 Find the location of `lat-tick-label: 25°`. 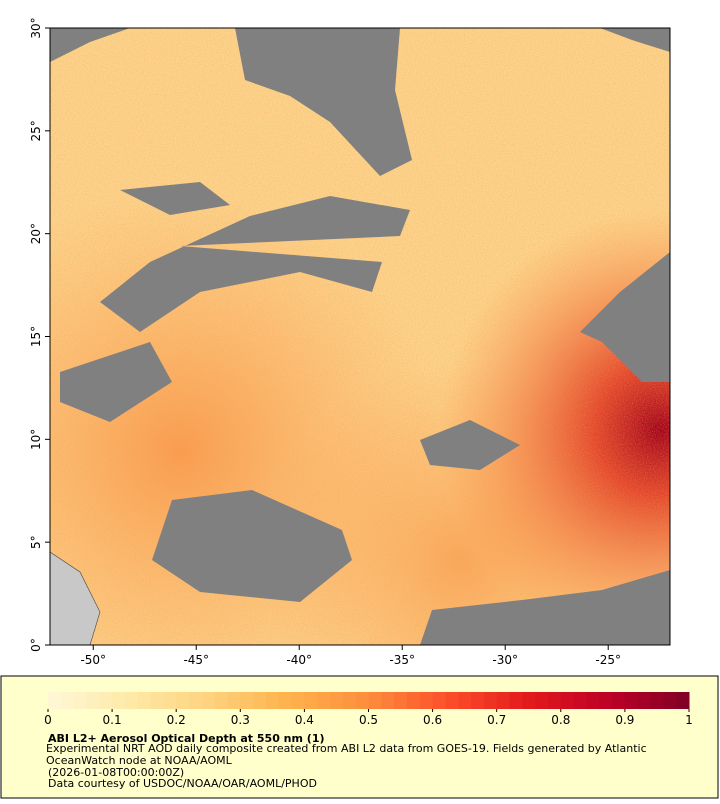

lat-tick-label: 25° is located at coordinates (36, 130).